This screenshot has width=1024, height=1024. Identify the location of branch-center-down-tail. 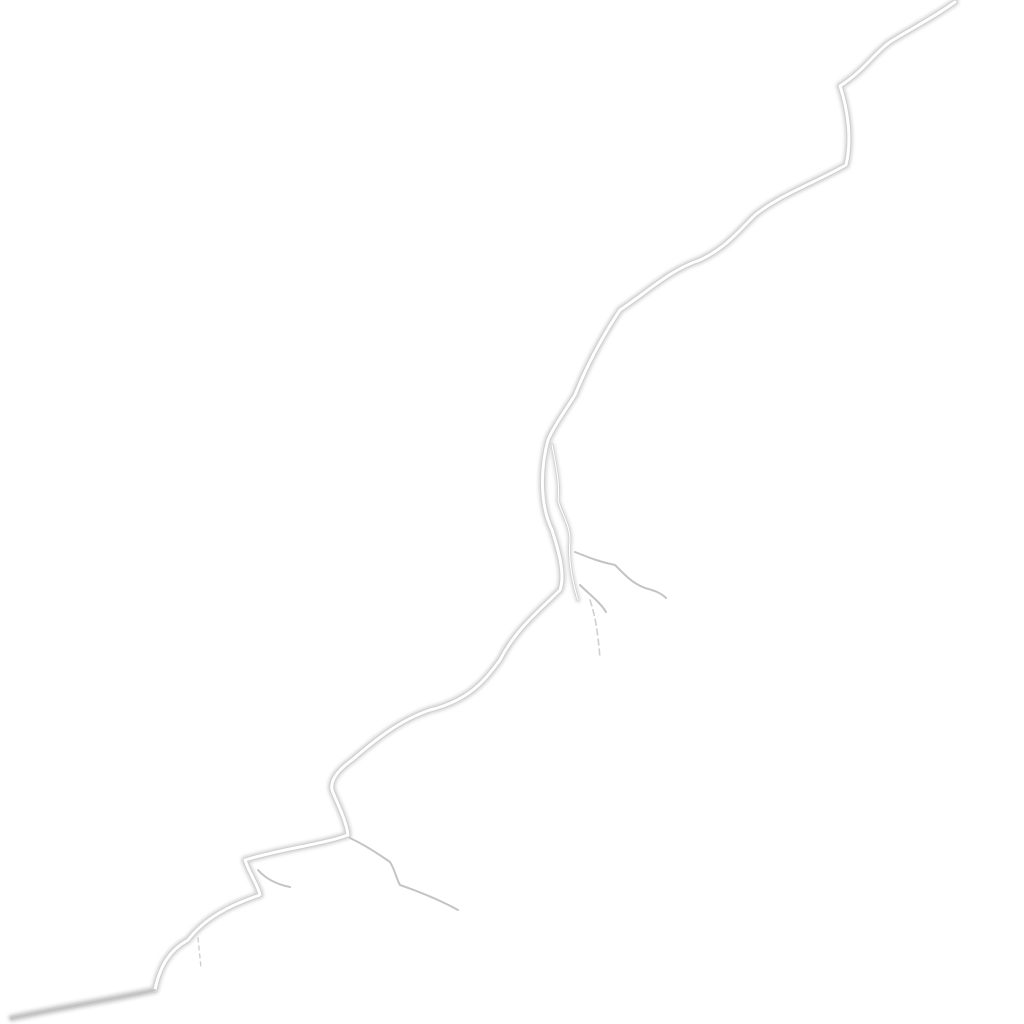
(595, 629).